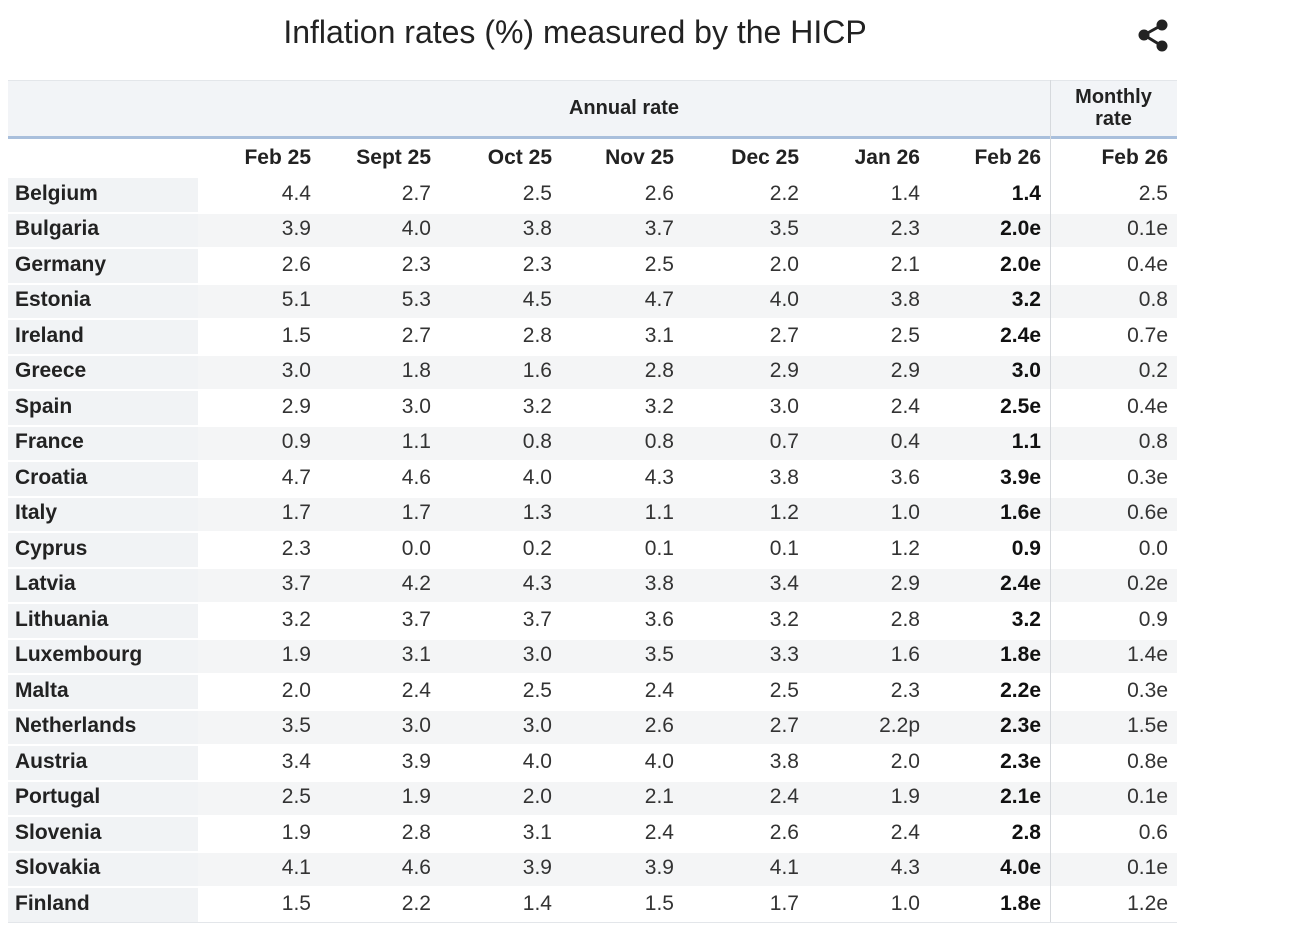  What do you see at coordinates (905, 300) in the screenshot?
I see `rate-value: 3.8` at bounding box center [905, 300].